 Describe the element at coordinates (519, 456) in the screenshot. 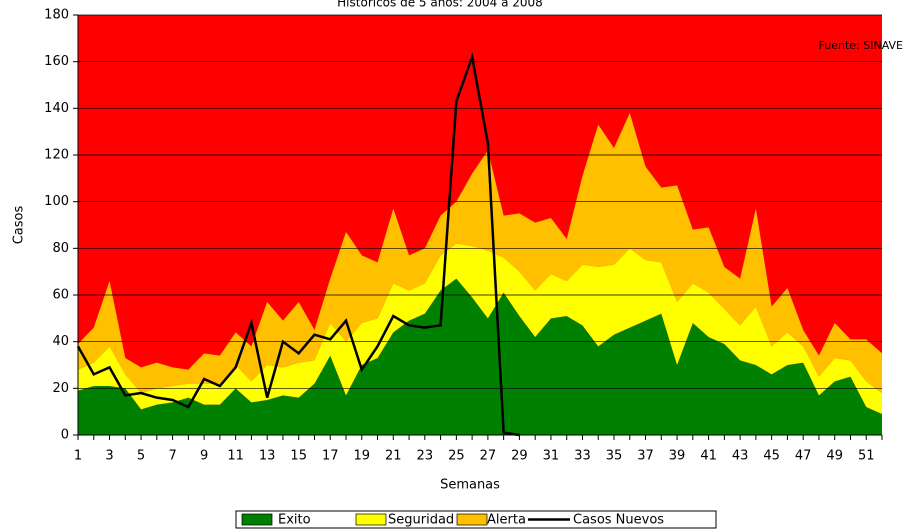

I see `x-tick-label: 29` at that location.